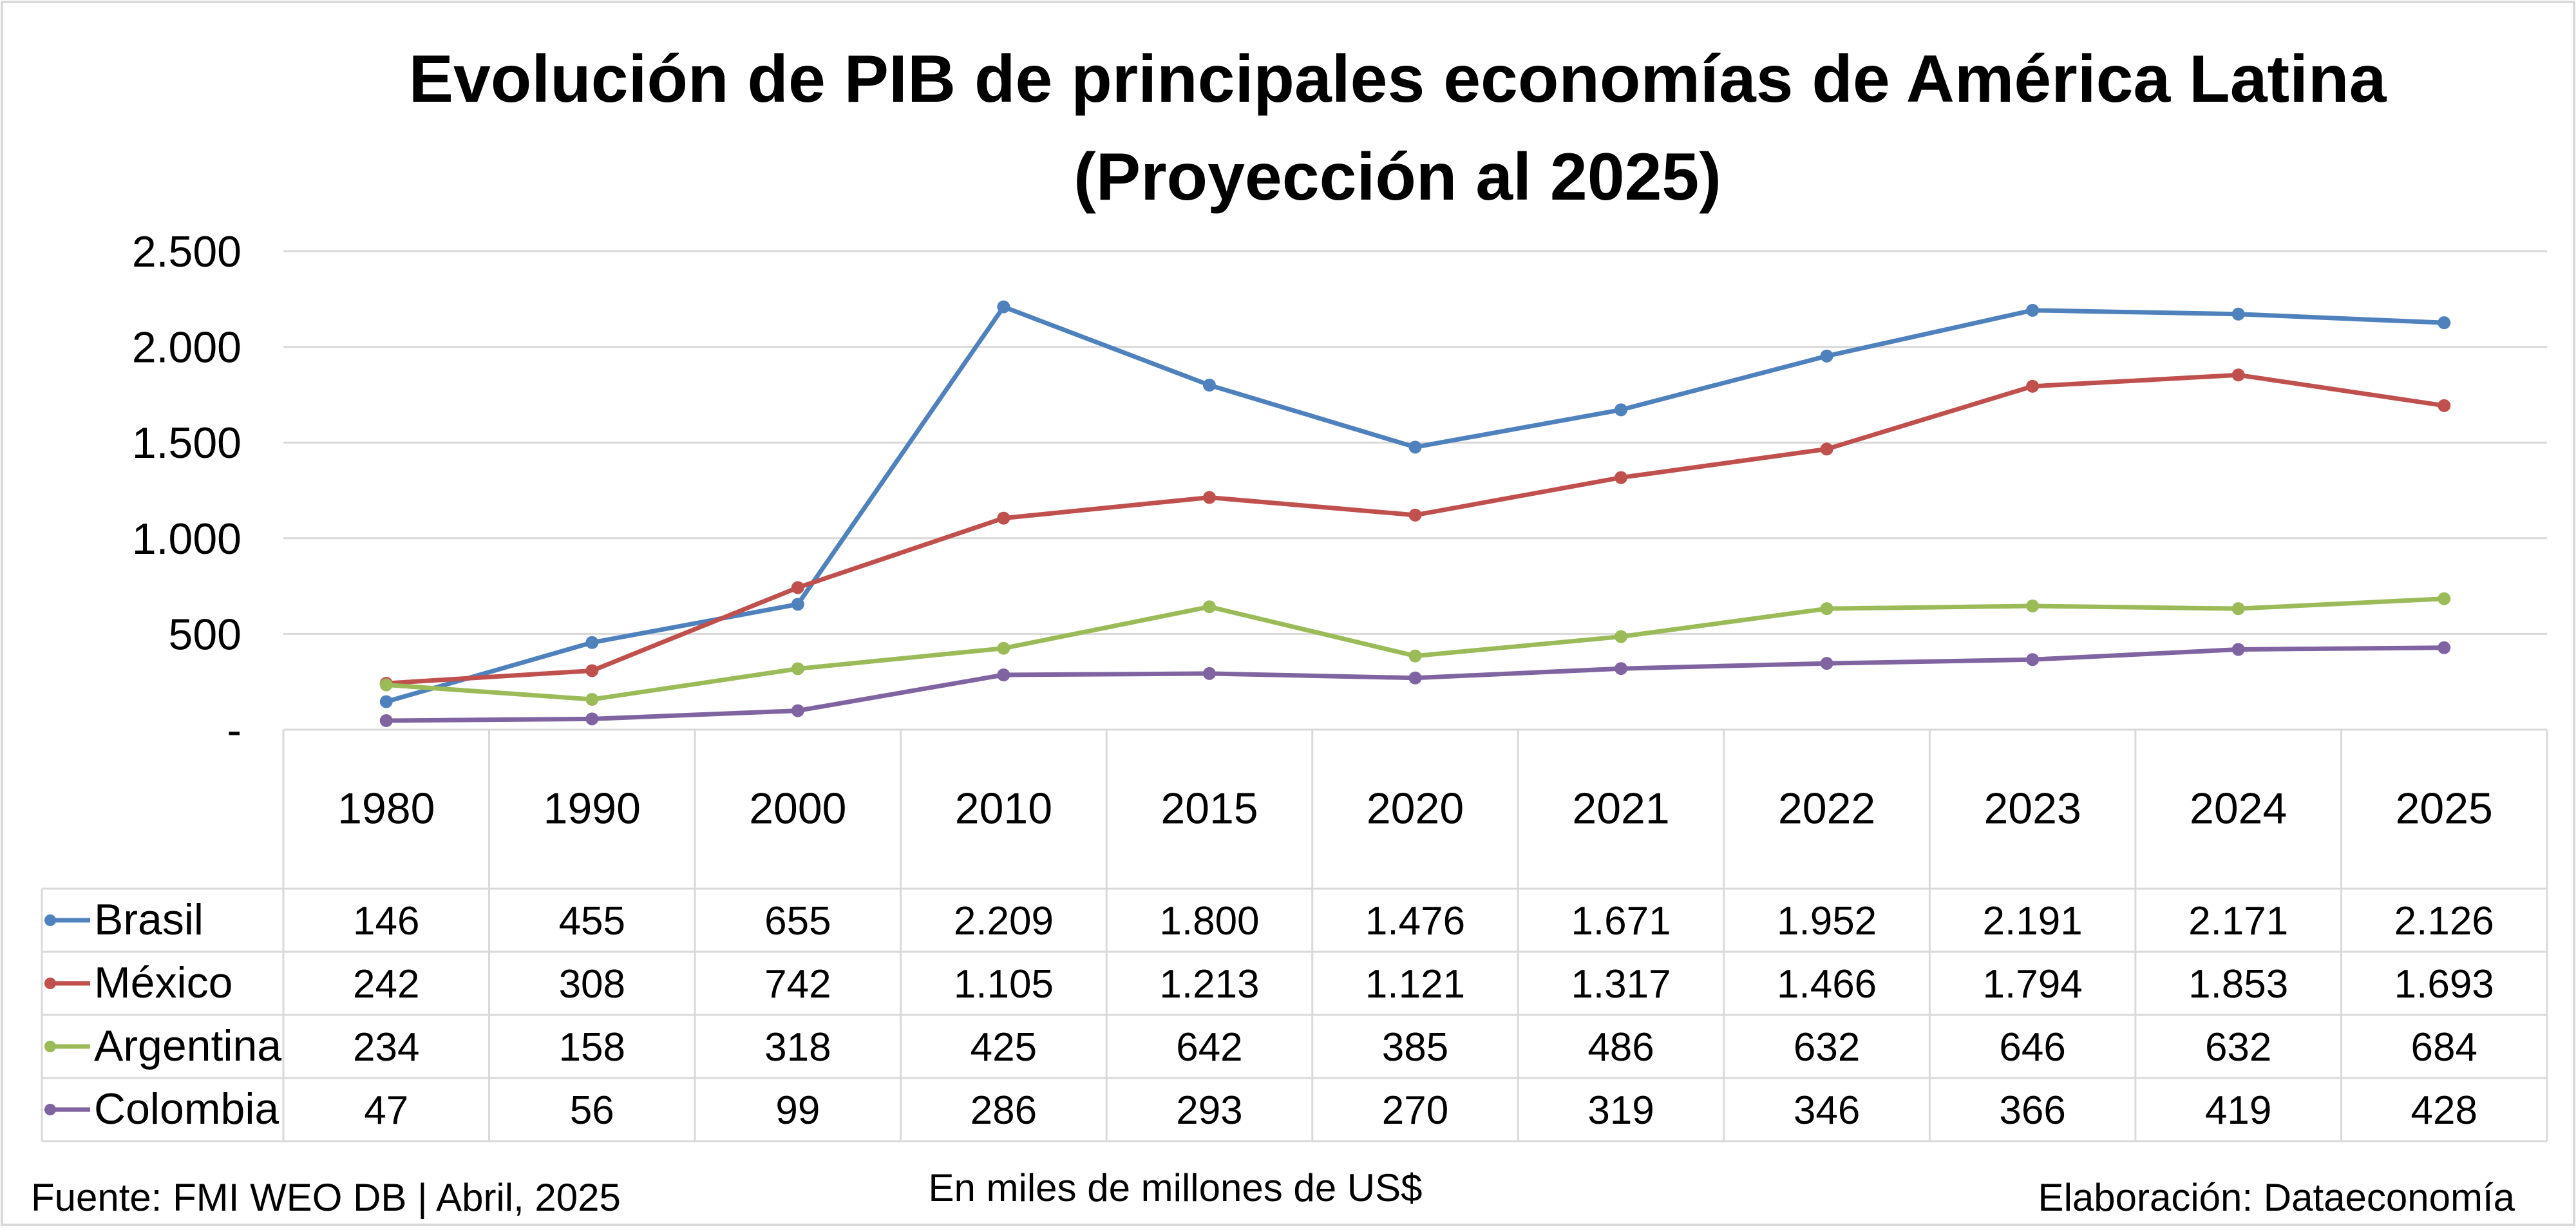 This screenshot has height=1230, width=2576. Describe the element at coordinates (2444, 1047) in the screenshot. I see `table-cell-value: 684` at that location.